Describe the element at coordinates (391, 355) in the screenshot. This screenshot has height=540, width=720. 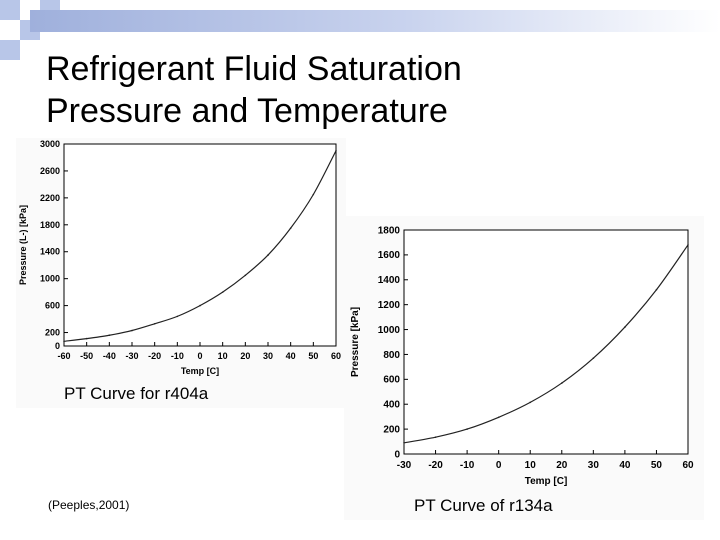
I see `y-tick-label: 800` at that location.